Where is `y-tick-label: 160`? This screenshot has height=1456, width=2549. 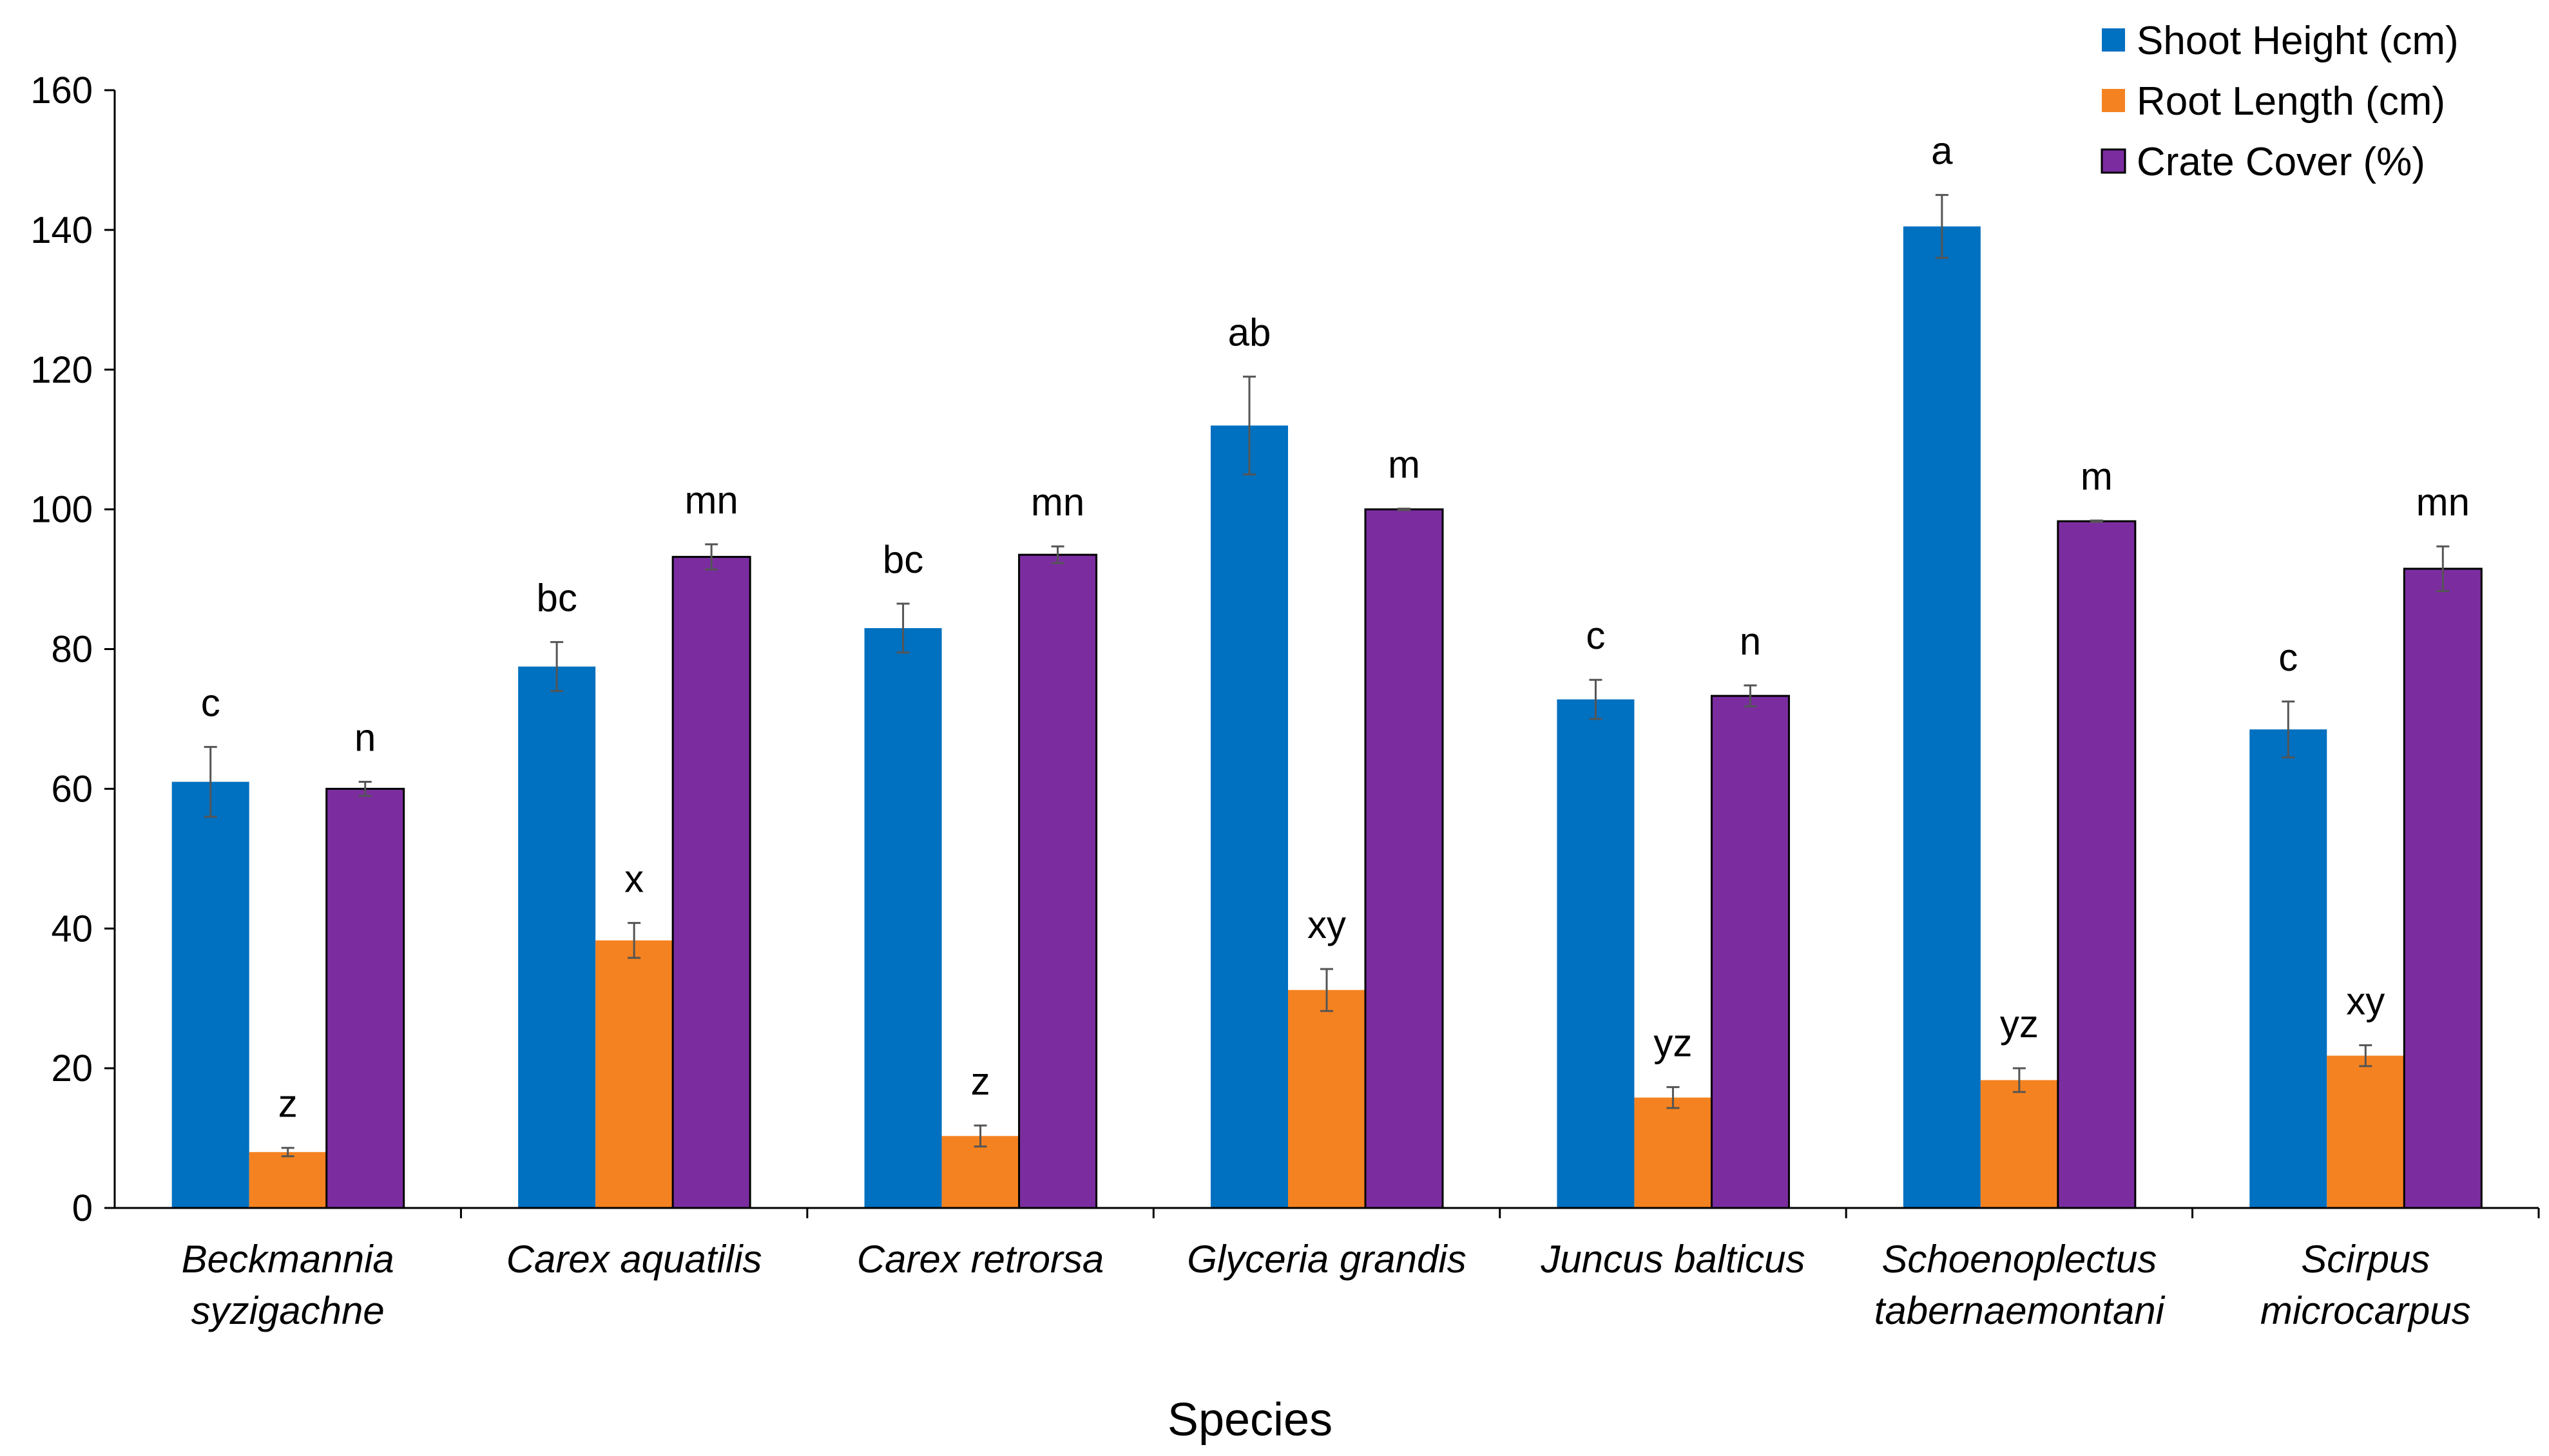
y-tick-label: 160 is located at coordinates (61, 91).